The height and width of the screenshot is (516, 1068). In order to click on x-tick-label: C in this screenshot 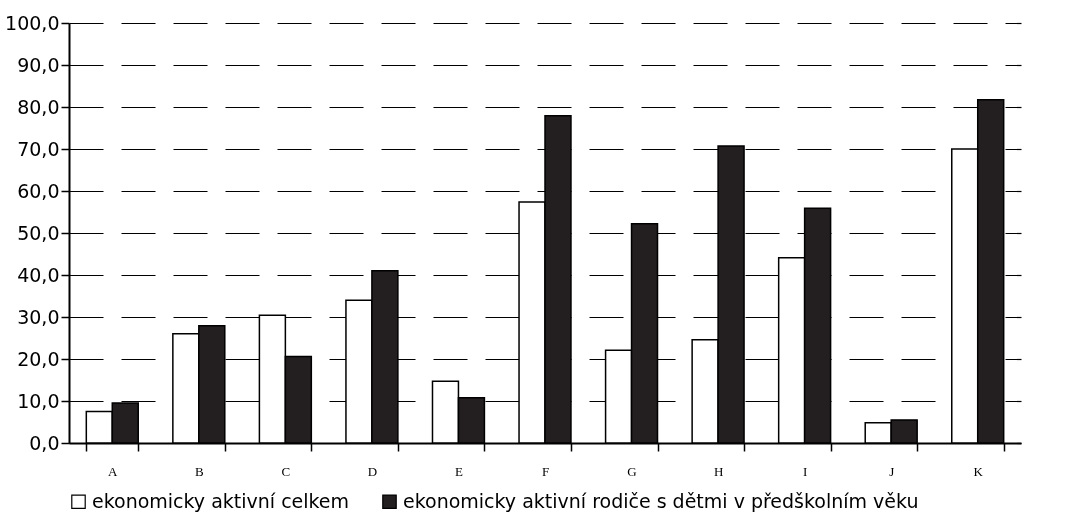, I will do `click(286, 471)`.